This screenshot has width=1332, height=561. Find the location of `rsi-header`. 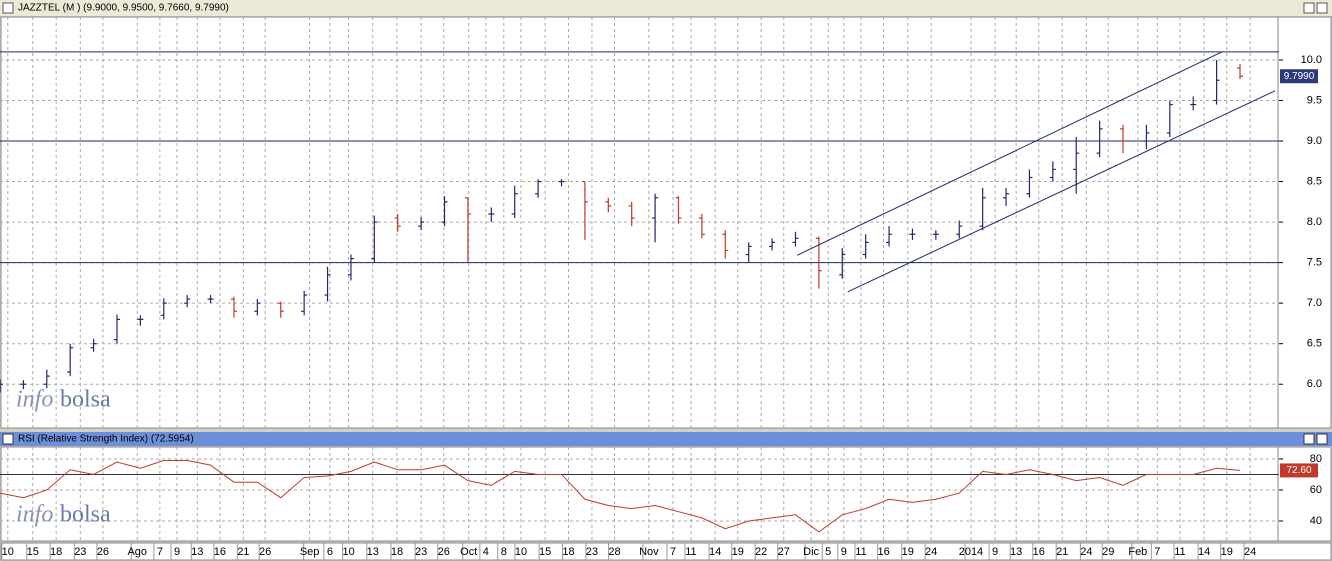

rsi-header is located at coordinates (666, 439).